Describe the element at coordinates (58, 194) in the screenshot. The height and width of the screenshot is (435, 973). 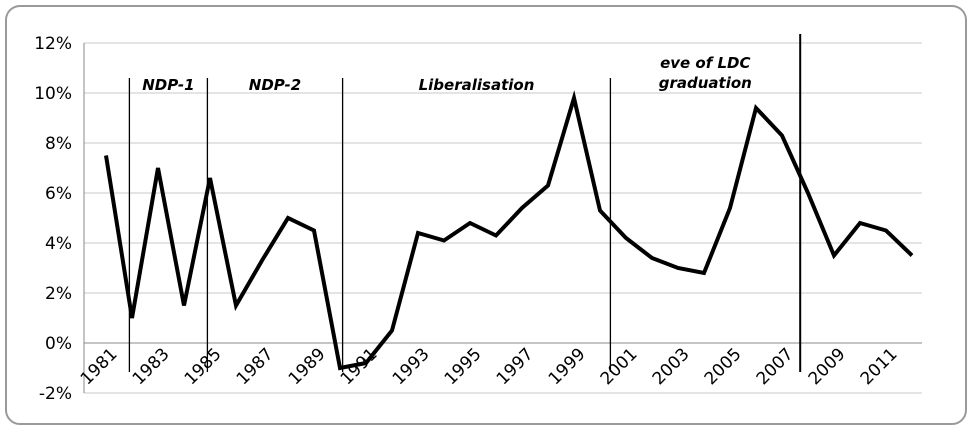
I see `y-tick-label: 6%` at that location.